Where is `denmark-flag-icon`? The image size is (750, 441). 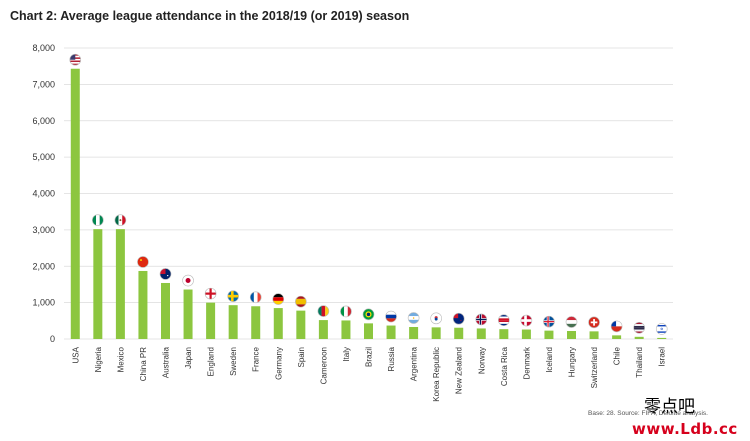 denmark-flag-icon is located at coordinates (526, 320).